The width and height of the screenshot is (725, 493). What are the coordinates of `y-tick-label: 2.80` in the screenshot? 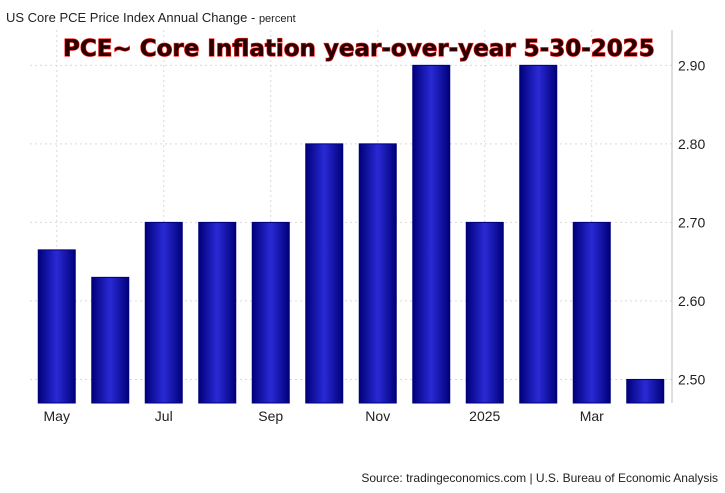 It's located at (691, 144).